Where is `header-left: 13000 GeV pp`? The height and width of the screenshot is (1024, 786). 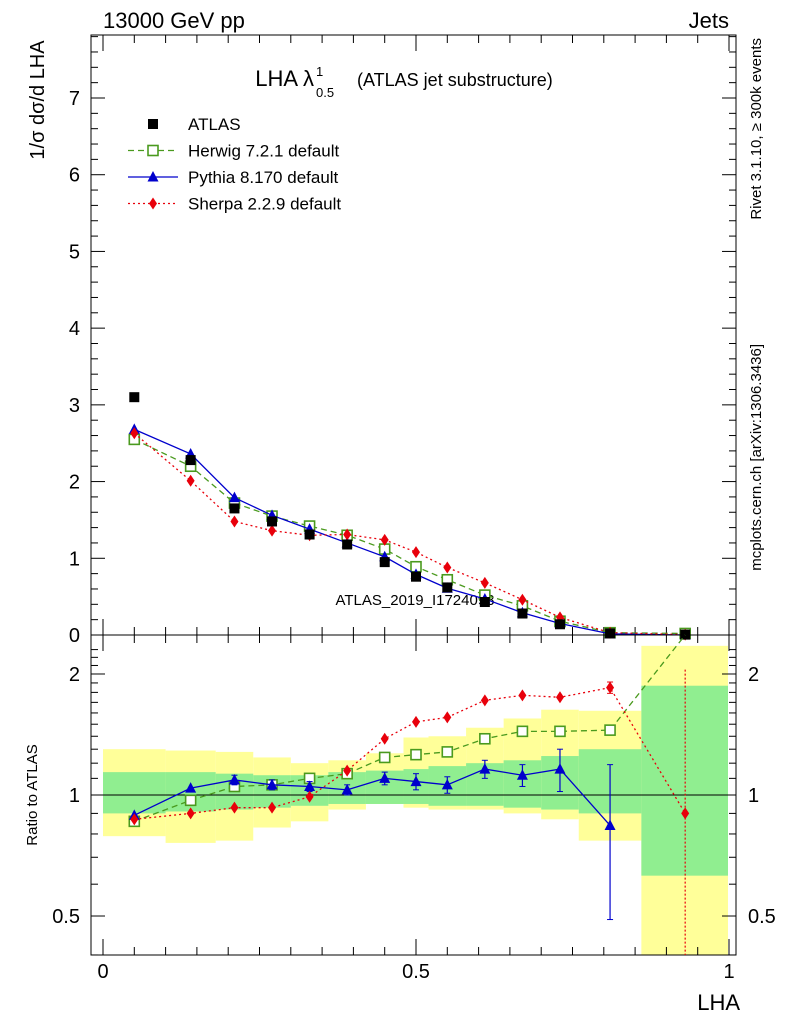 header-left: 13000 GeV pp is located at coordinates (174, 20).